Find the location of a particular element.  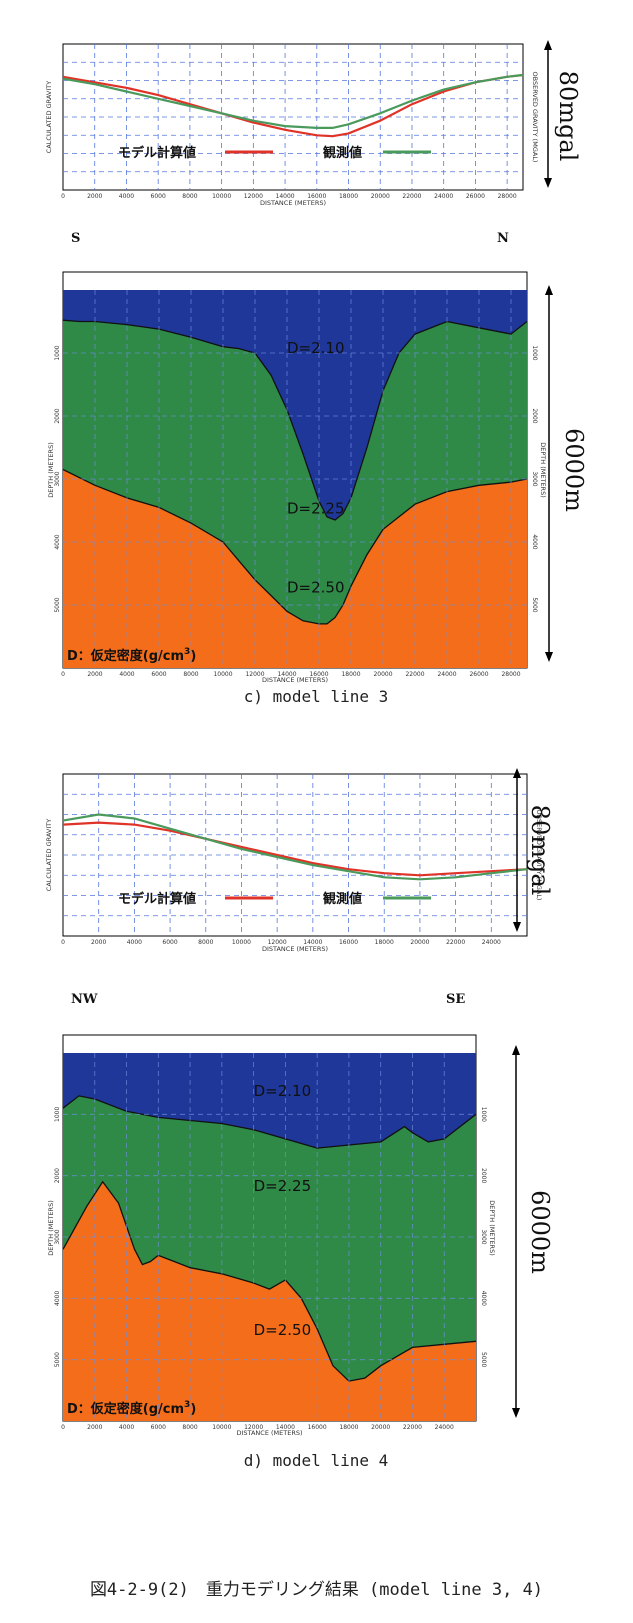

model-line-4-section-xlabel: DISTANCE (METERS) is located at coordinates (269, 1433).